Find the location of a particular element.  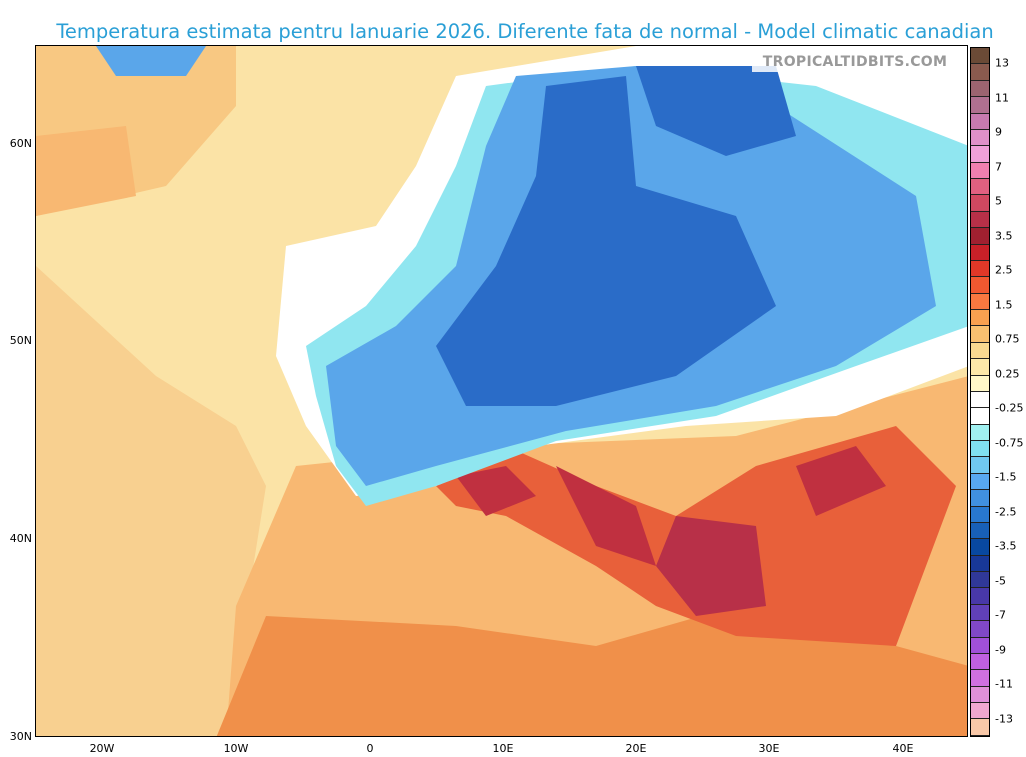

lon-label: 30E is located at coordinates (769, 748).